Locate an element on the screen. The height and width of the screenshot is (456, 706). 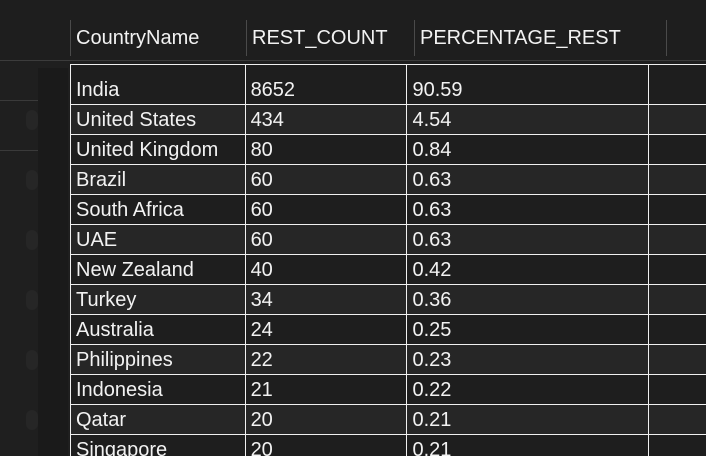
table-row: Qatar 20 0.21 is located at coordinates (388, 419).